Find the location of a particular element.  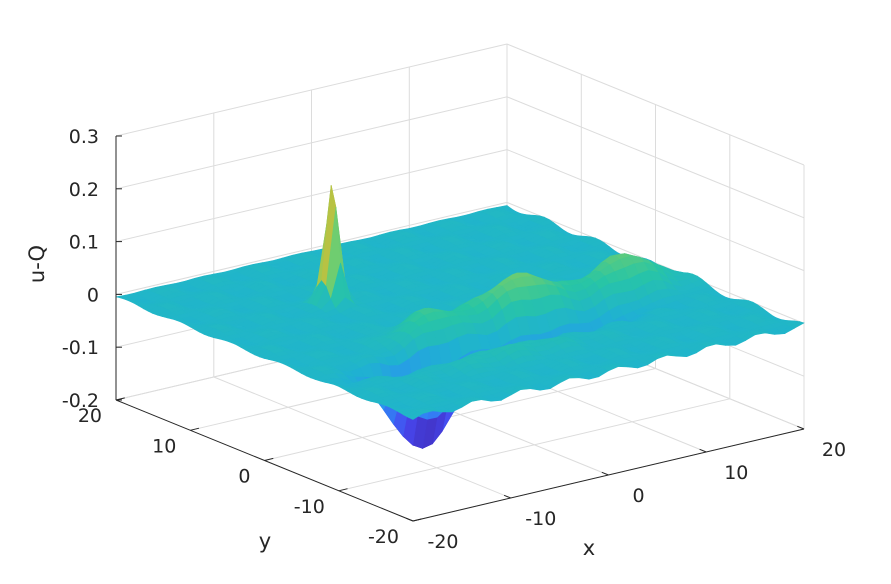

x-tick-label: -20 is located at coordinates (442, 542).